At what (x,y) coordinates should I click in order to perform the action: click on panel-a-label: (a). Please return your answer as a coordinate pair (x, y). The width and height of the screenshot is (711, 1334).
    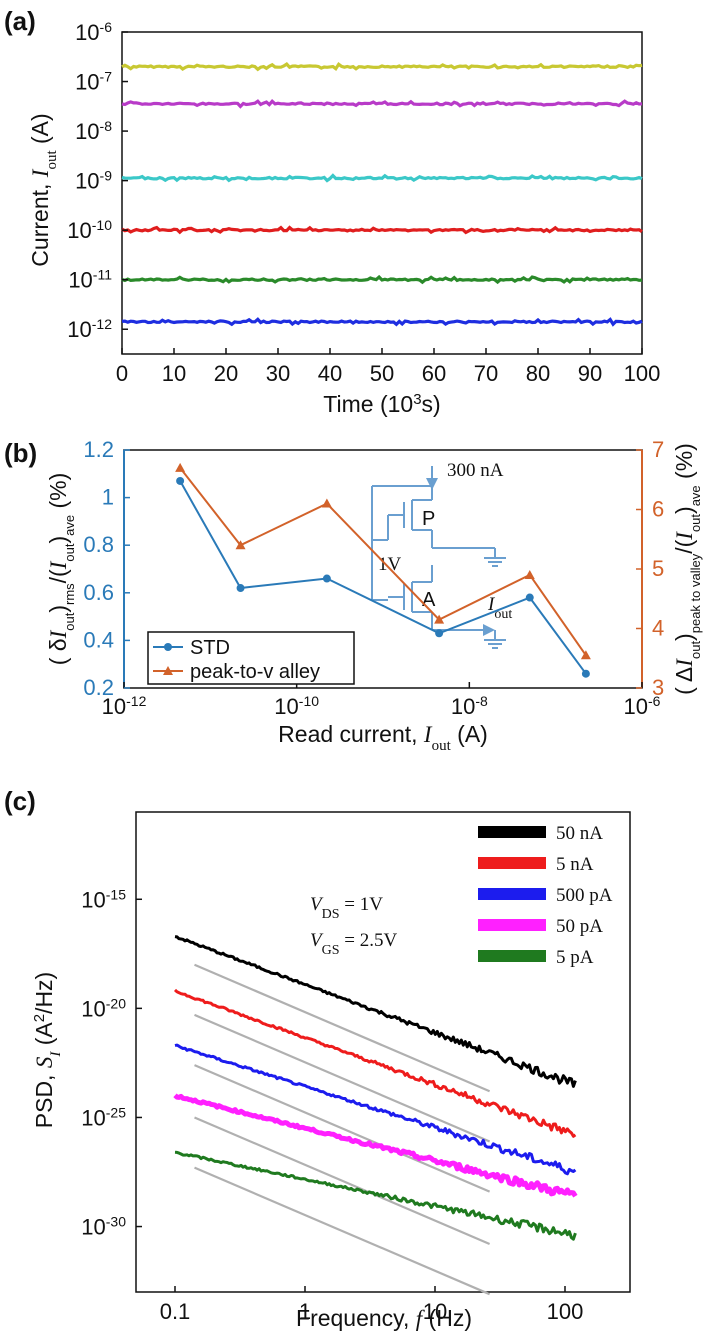
    Looking at the image, I should click on (20, 21).